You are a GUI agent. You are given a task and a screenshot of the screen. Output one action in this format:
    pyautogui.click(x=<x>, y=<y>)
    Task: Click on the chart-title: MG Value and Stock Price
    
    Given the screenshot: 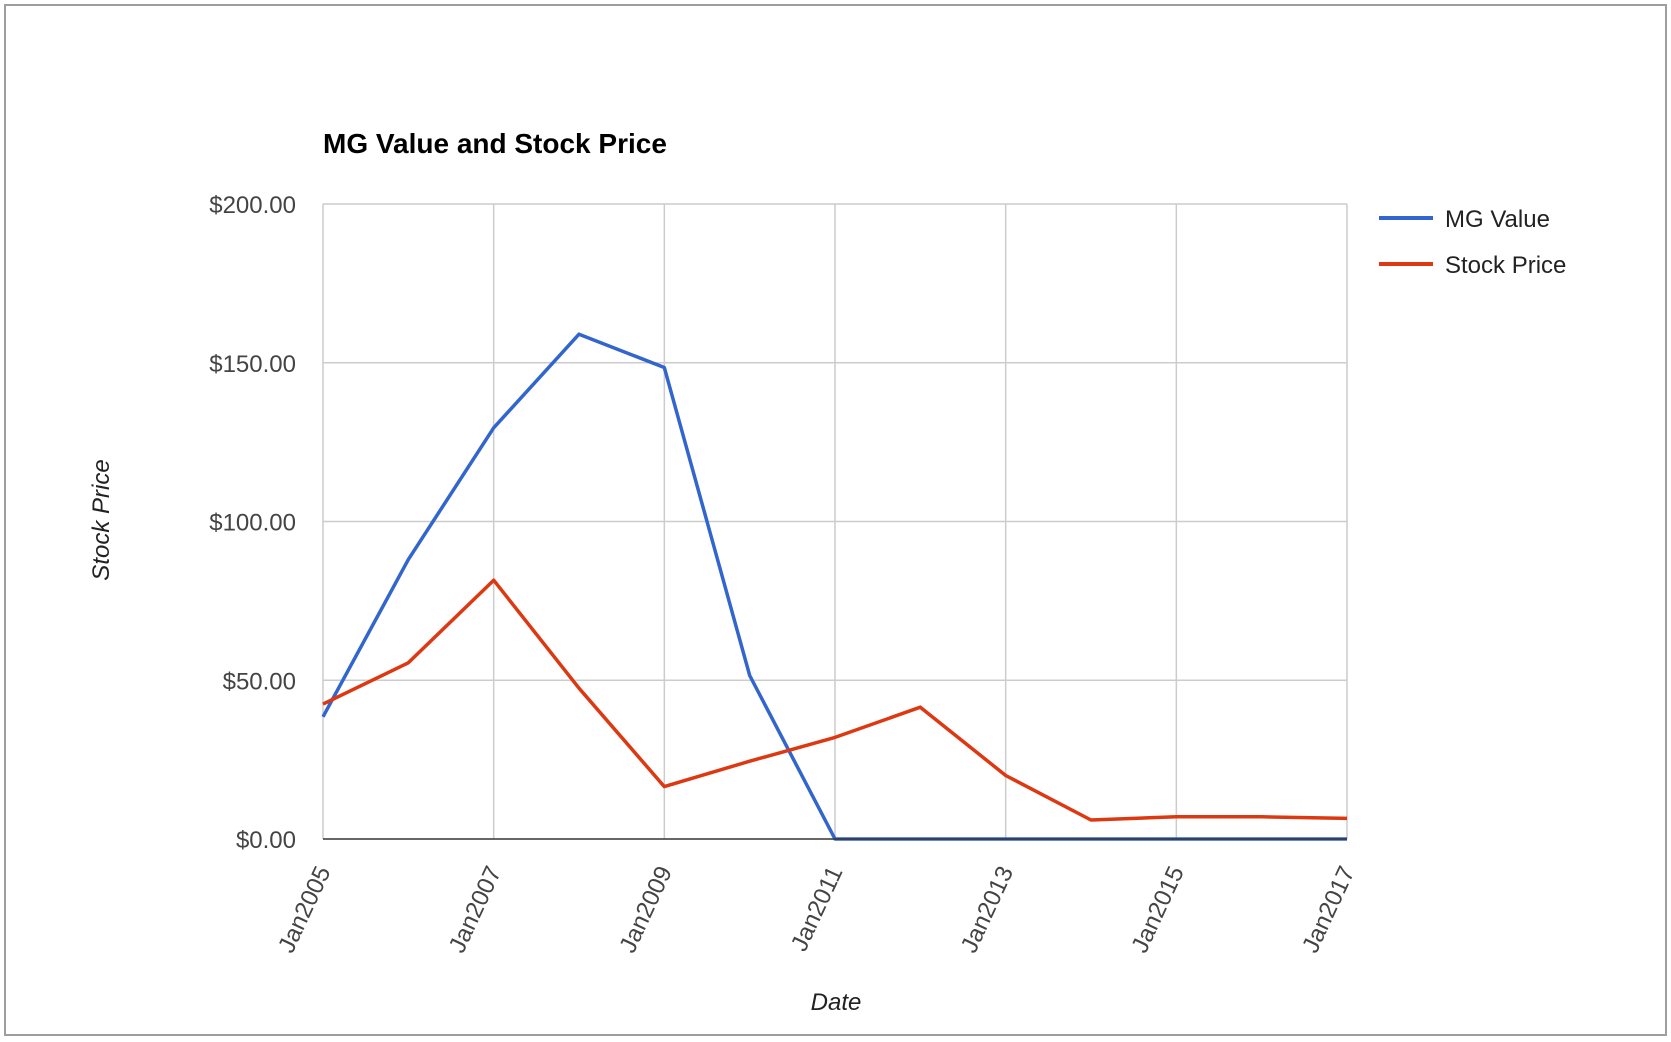 What is the action you would take?
    pyautogui.click(x=495, y=143)
    